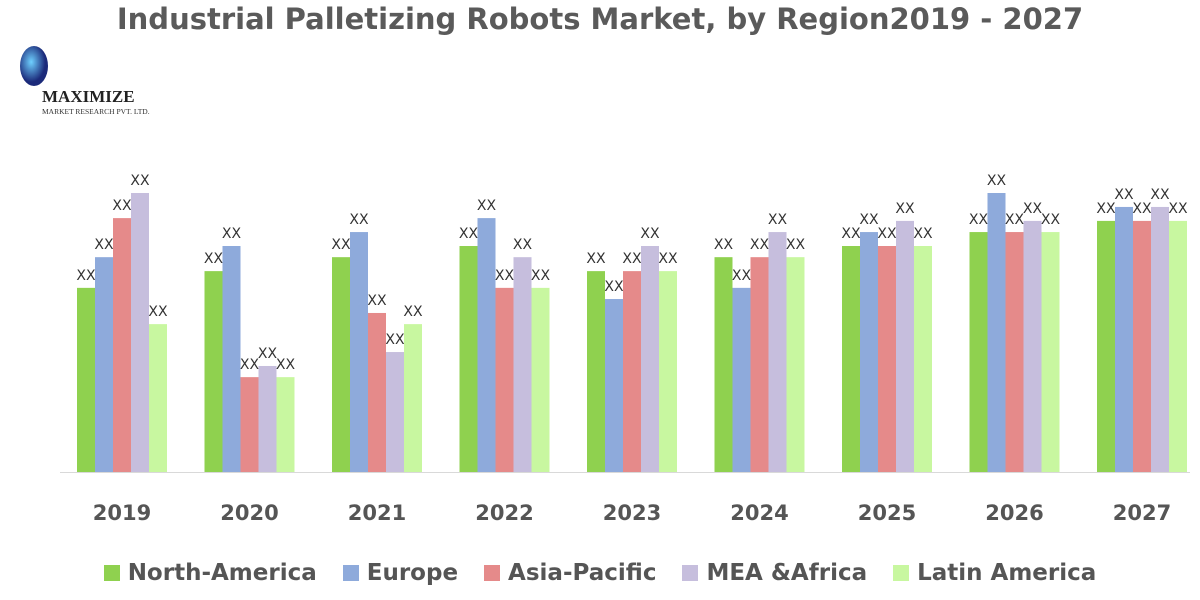  I want to click on bar-latin-america-2027, so click(1178, 346).